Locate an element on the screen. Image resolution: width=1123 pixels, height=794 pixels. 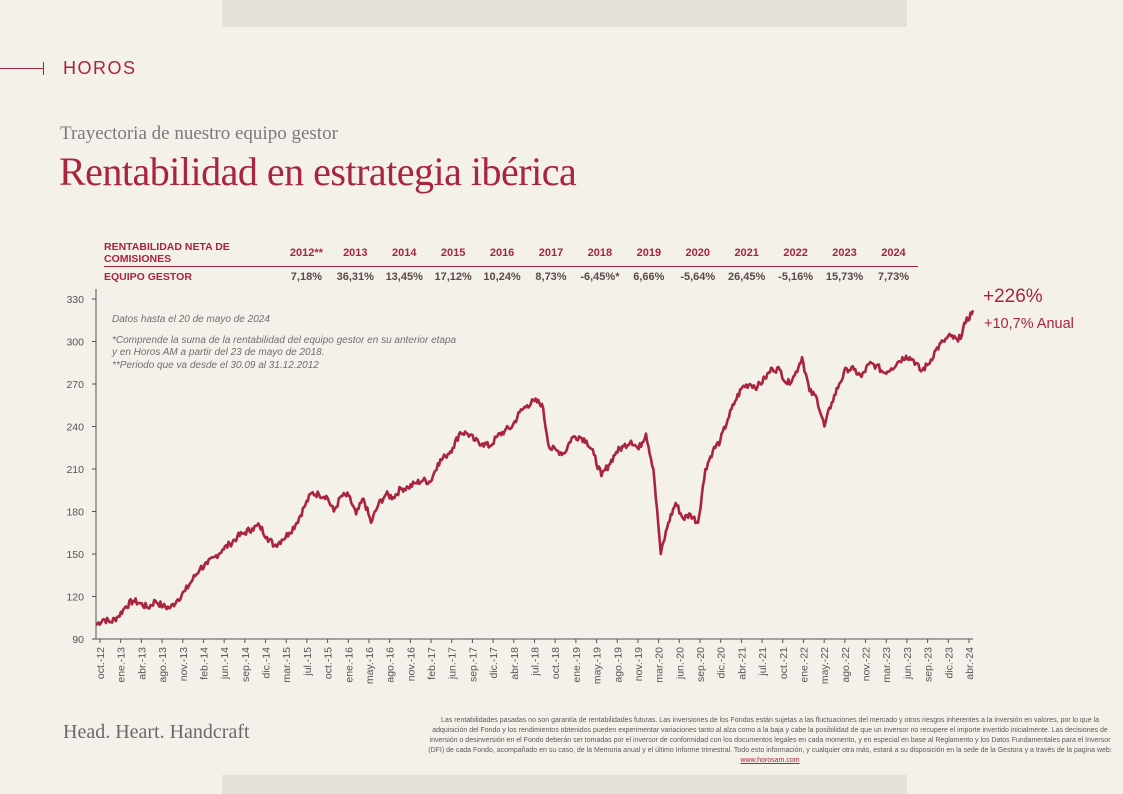
x-tick-label: feb.-14 is located at coordinates (204, 663).